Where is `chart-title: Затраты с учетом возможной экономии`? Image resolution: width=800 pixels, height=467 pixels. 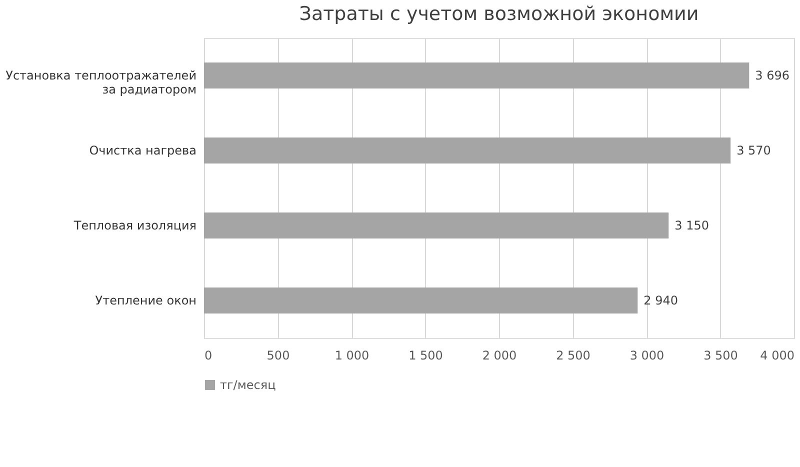
chart-title: Затраты с учетом возможной экономии is located at coordinates (499, 14).